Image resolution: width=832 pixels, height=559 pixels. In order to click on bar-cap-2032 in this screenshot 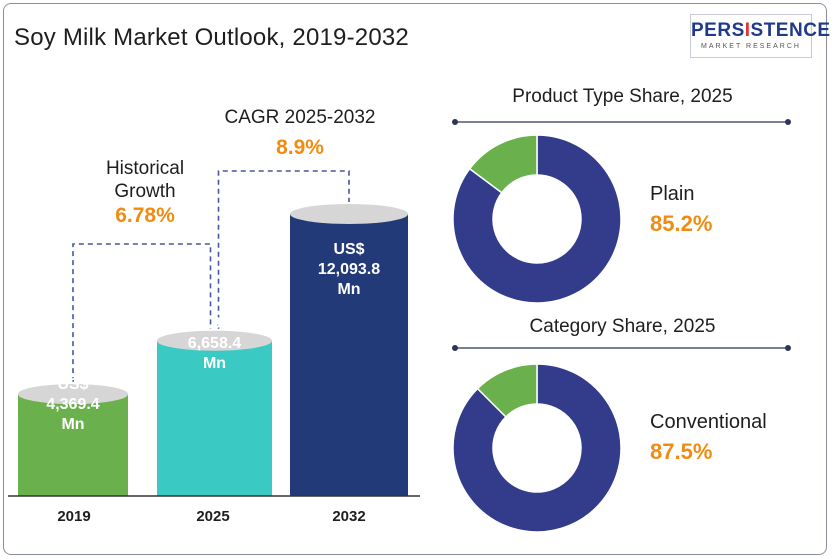, I will do `click(349, 214)`.